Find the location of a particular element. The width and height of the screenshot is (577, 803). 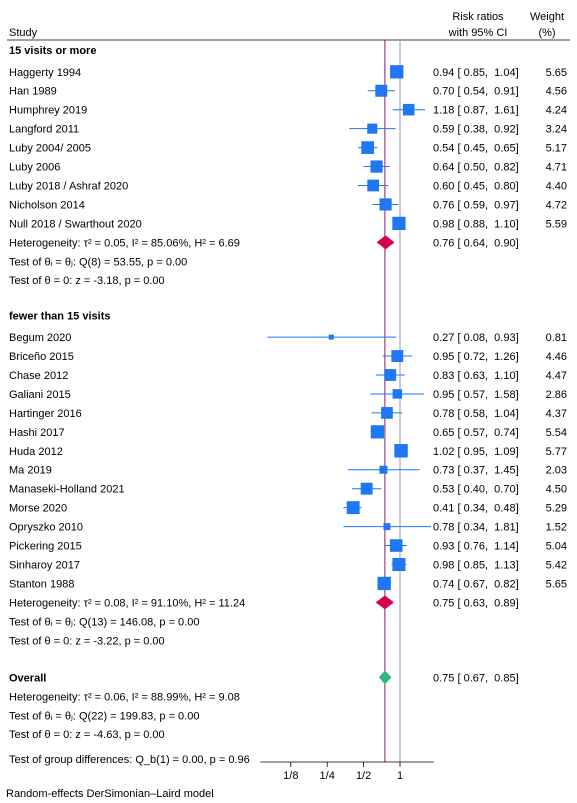

study-row: Luby 2006 0.64 [ 0.50, 0.82] 4.71 is located at coordinates (288, 166).